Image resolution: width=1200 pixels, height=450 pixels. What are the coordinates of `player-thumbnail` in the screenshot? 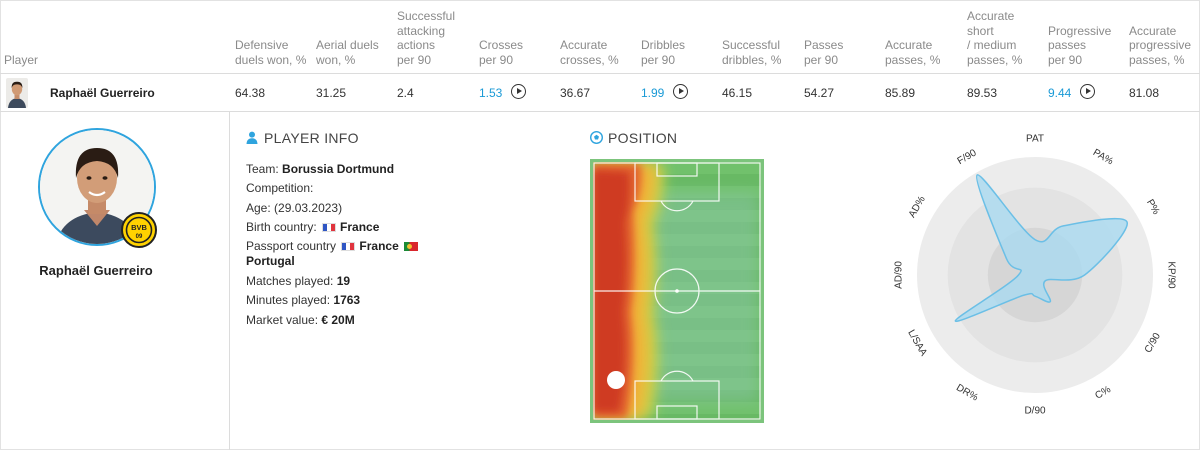 It's located at (17, 93).